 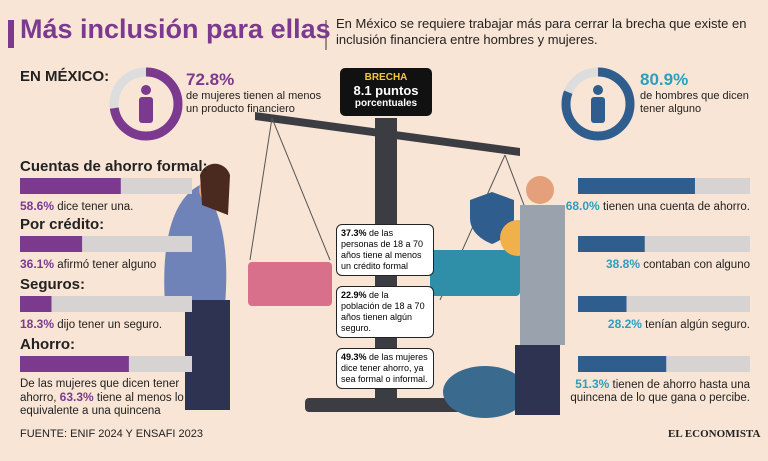 What do you see at coordinates (624, 324) in the screenshot?
I see `caption-value: 28.2%` at bounding box center [624, 324].